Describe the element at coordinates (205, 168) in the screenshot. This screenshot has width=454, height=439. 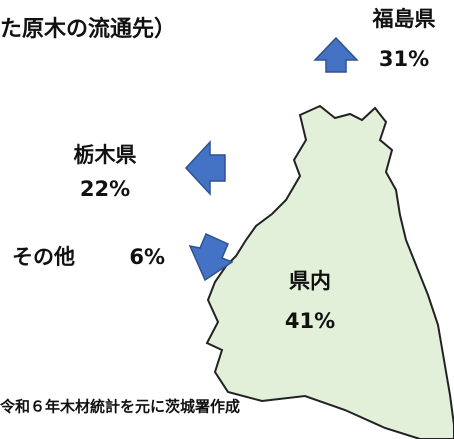
I see `arrow-tochigi` at that location.